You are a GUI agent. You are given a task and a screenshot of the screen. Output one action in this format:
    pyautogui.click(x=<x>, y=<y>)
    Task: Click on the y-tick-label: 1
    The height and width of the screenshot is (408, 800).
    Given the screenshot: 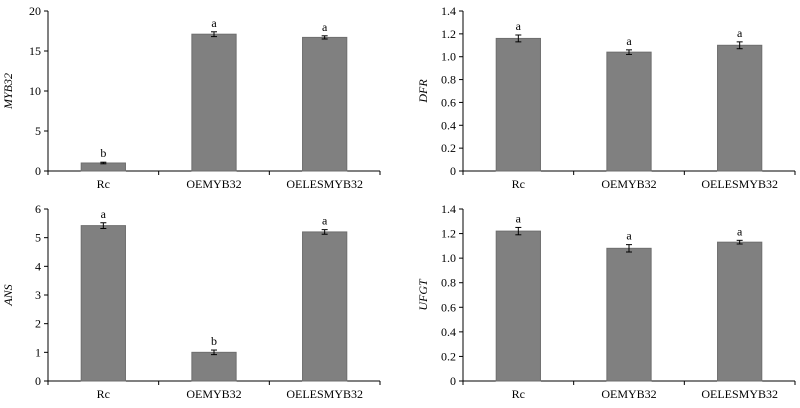 What is the action you would take?
    pyautogui.click(x=38, y=352)
    